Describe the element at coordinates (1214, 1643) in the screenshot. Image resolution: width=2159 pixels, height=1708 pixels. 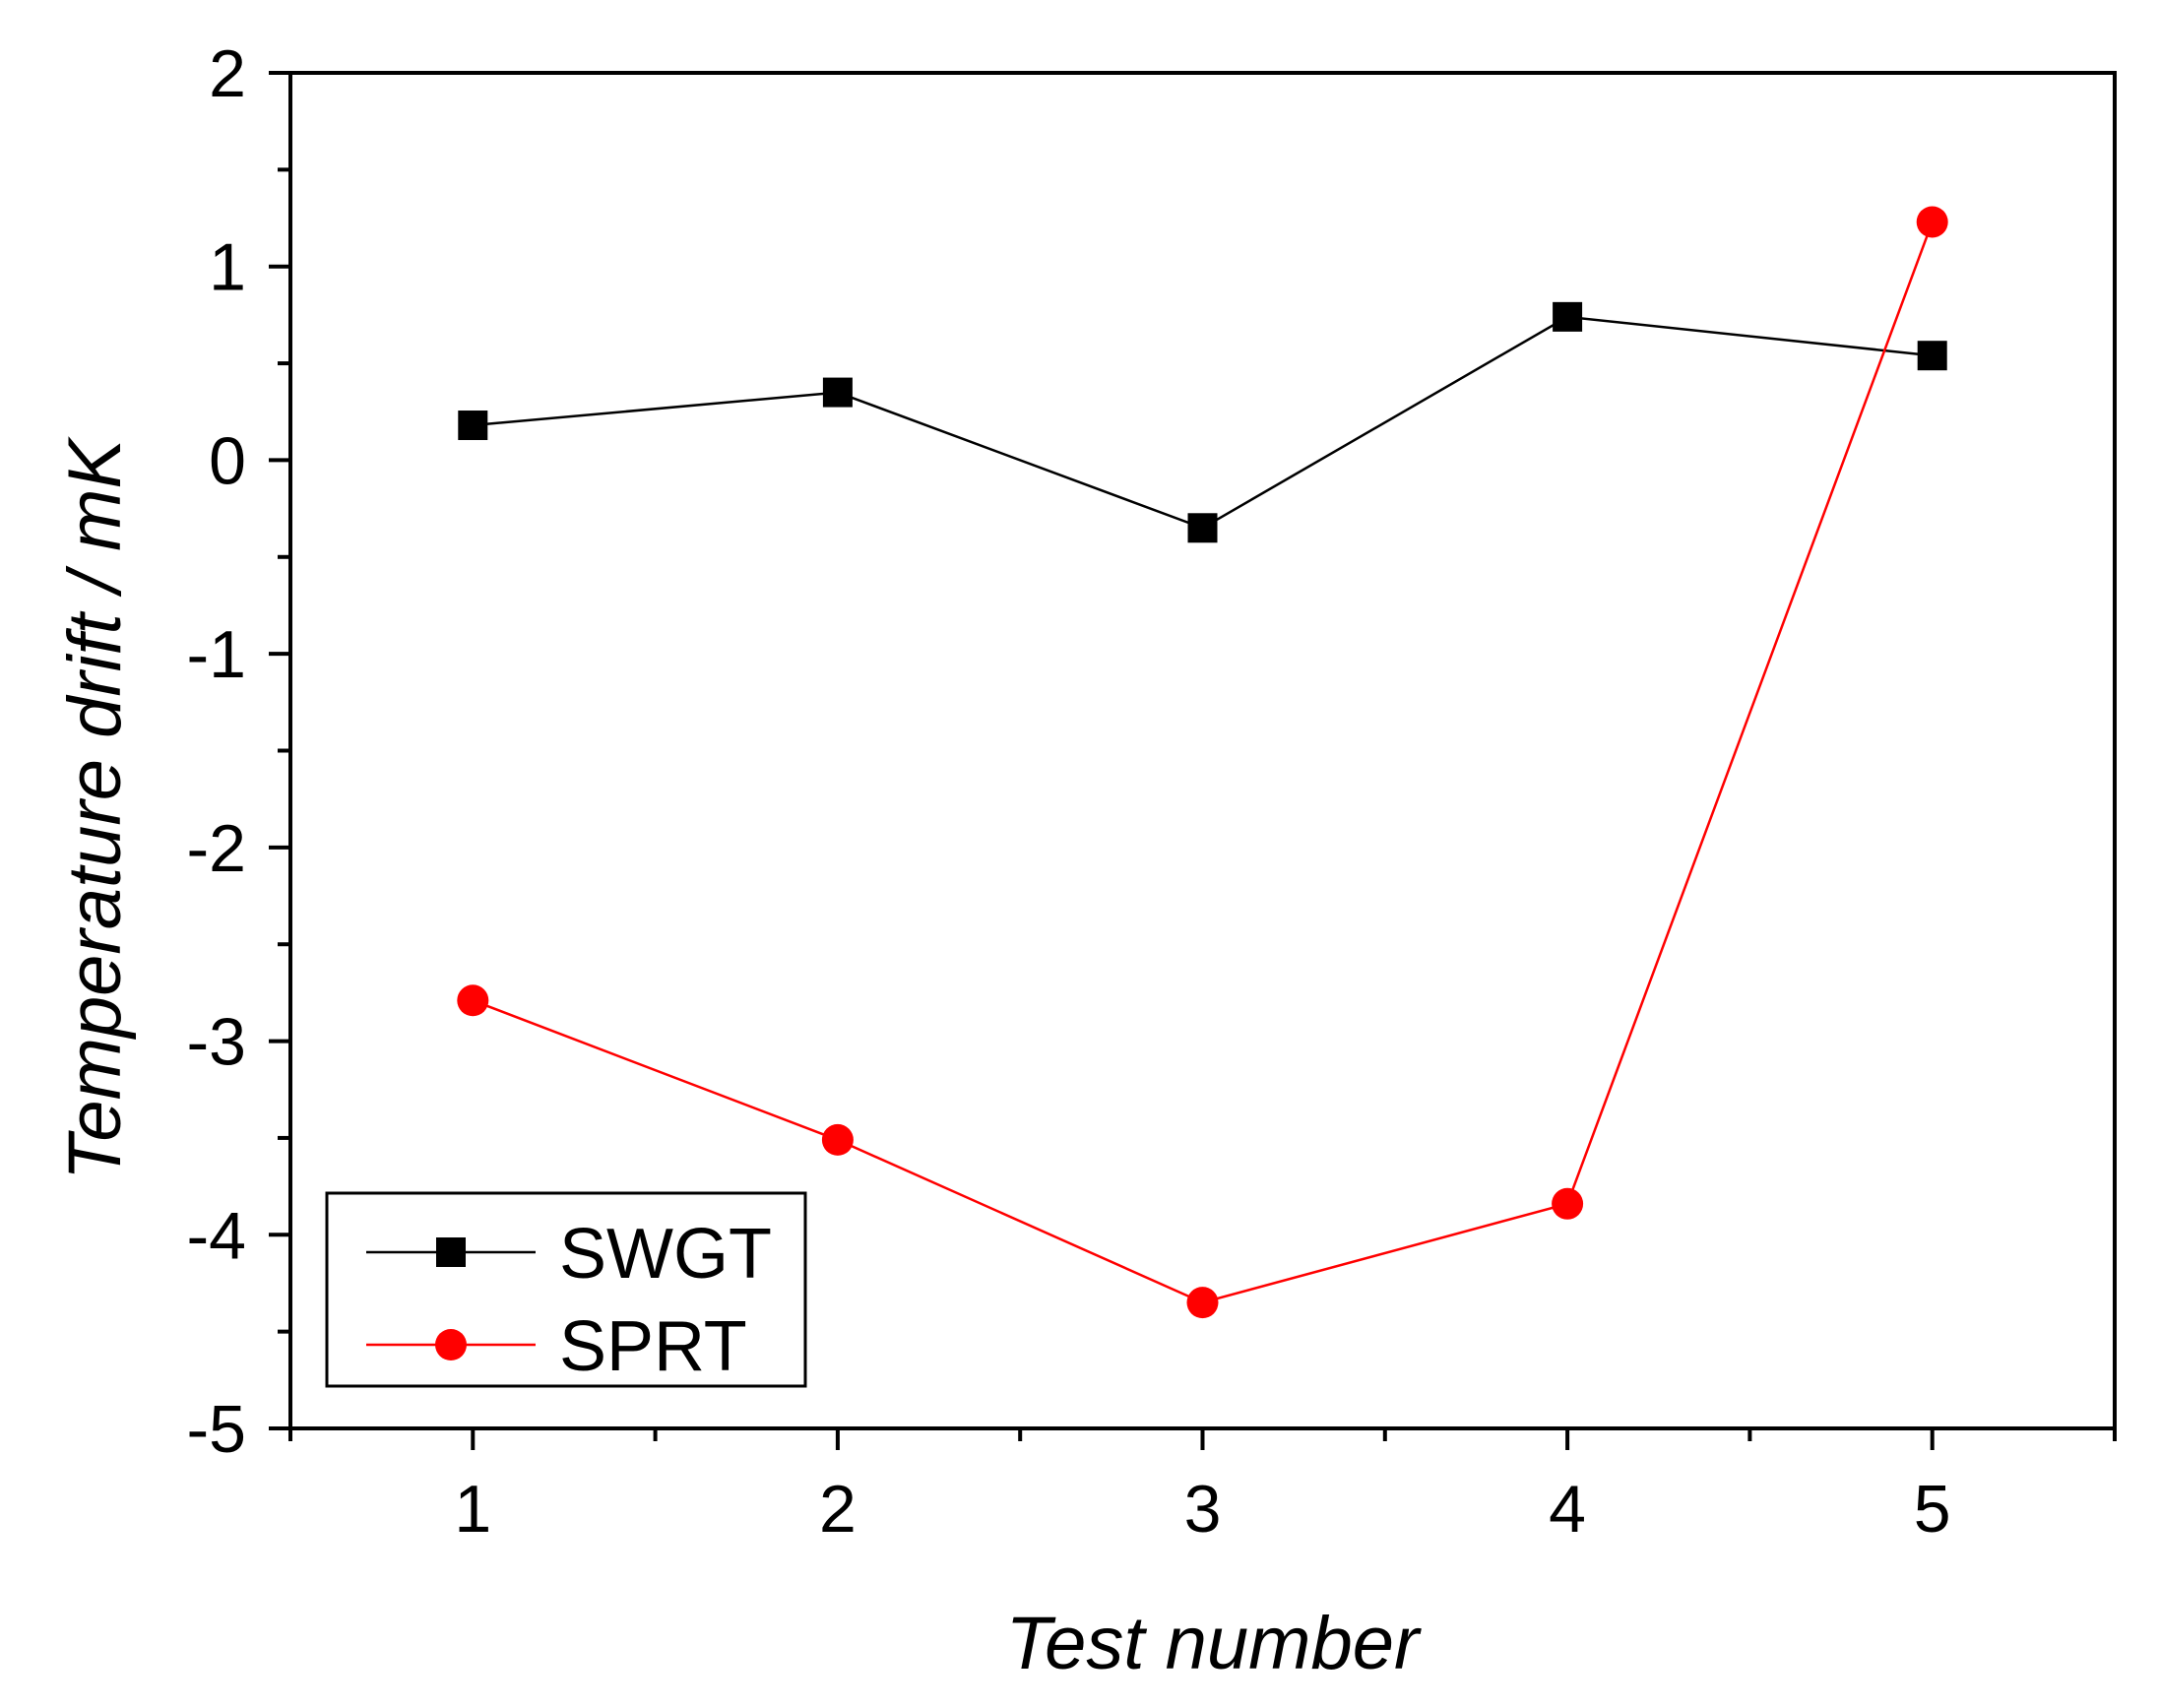
I see `x-axis-title: Test number` at that location.